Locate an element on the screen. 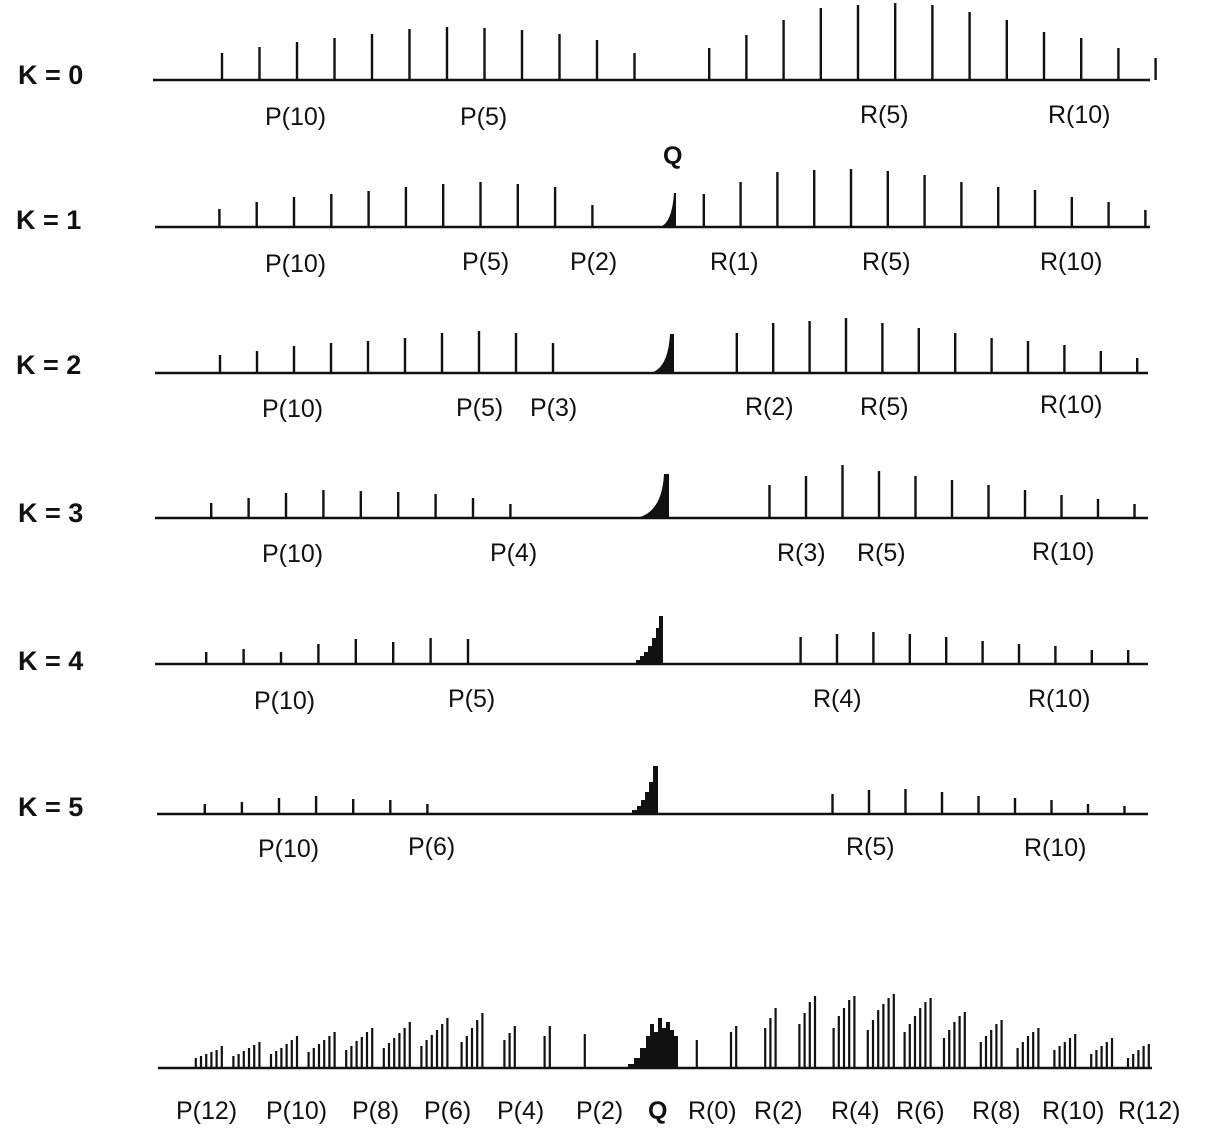 Image resolution: width=1205 pixels, height=1142 pixels. band-row-k4: K = 4 P(10) P(5) R(4) R(10) is located at coordinates (583, 665).